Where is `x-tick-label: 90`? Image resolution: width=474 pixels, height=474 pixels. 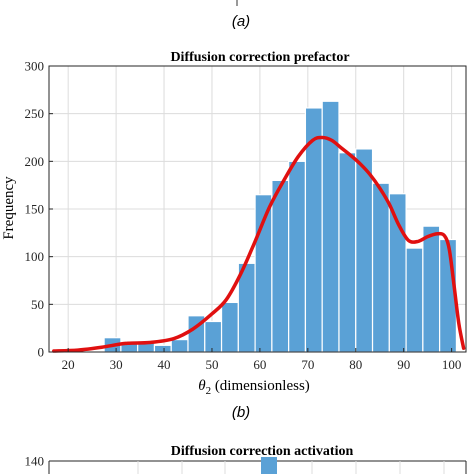 x-tick-label: 90 is located at coordinates (403, 364).